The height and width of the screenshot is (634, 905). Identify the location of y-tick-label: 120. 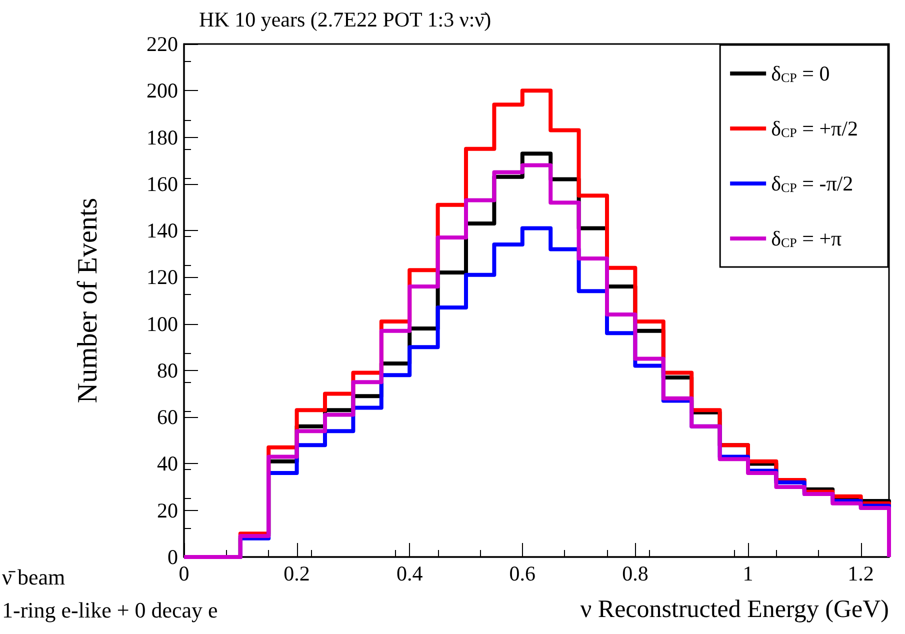
(162, 277).